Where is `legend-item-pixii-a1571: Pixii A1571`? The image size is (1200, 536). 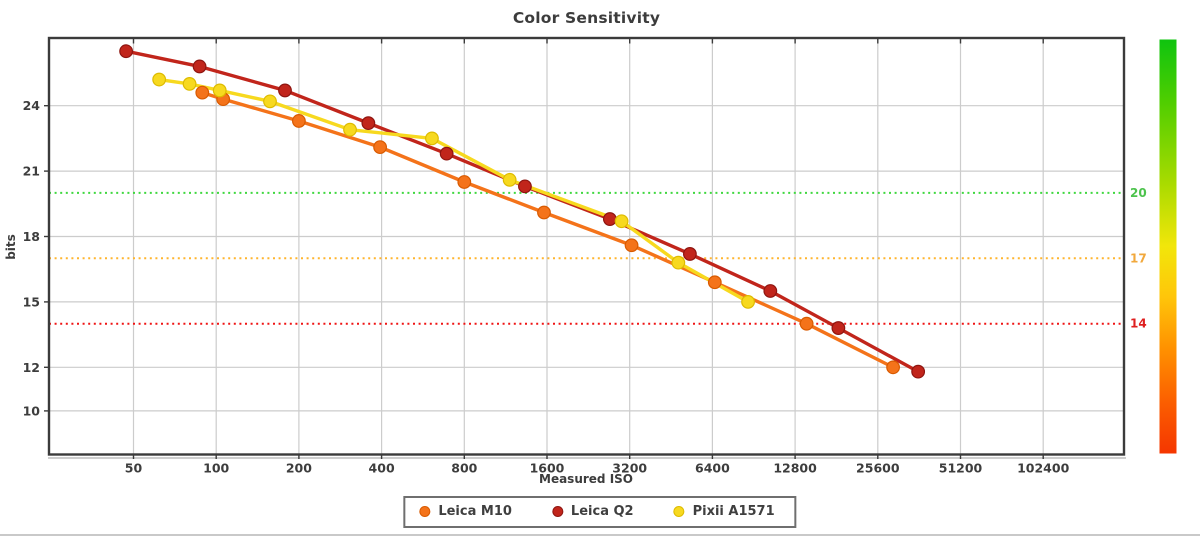 legend-item-pixii-a1571: Pixii A1571 is located at coordinates (724, 511).